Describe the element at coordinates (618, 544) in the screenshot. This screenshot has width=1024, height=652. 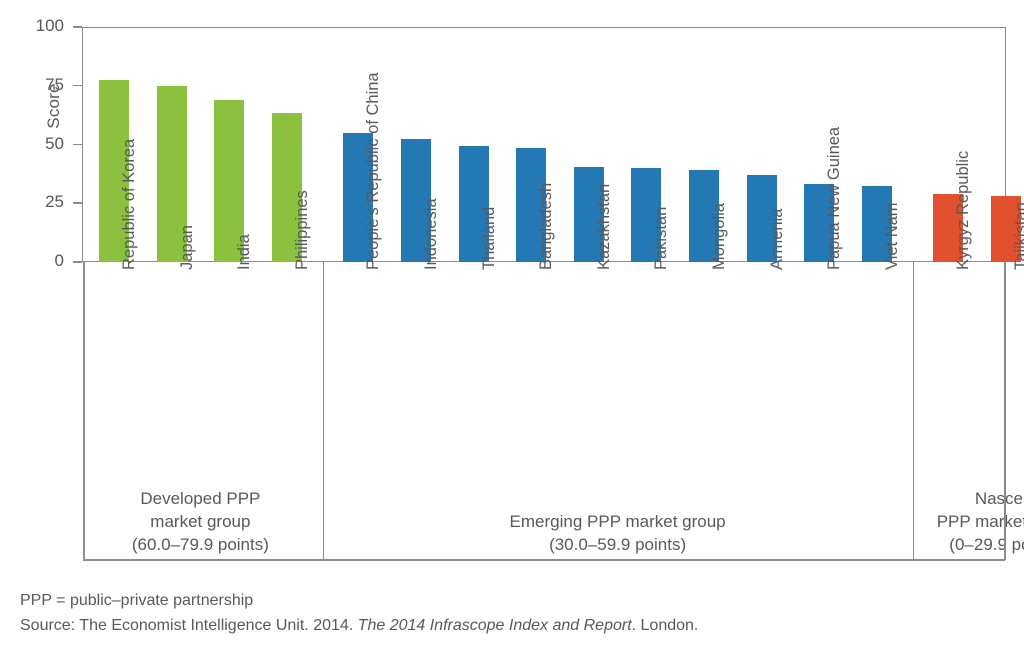
I see `group-caption-line: (30.0–59.9 points)` at that location.